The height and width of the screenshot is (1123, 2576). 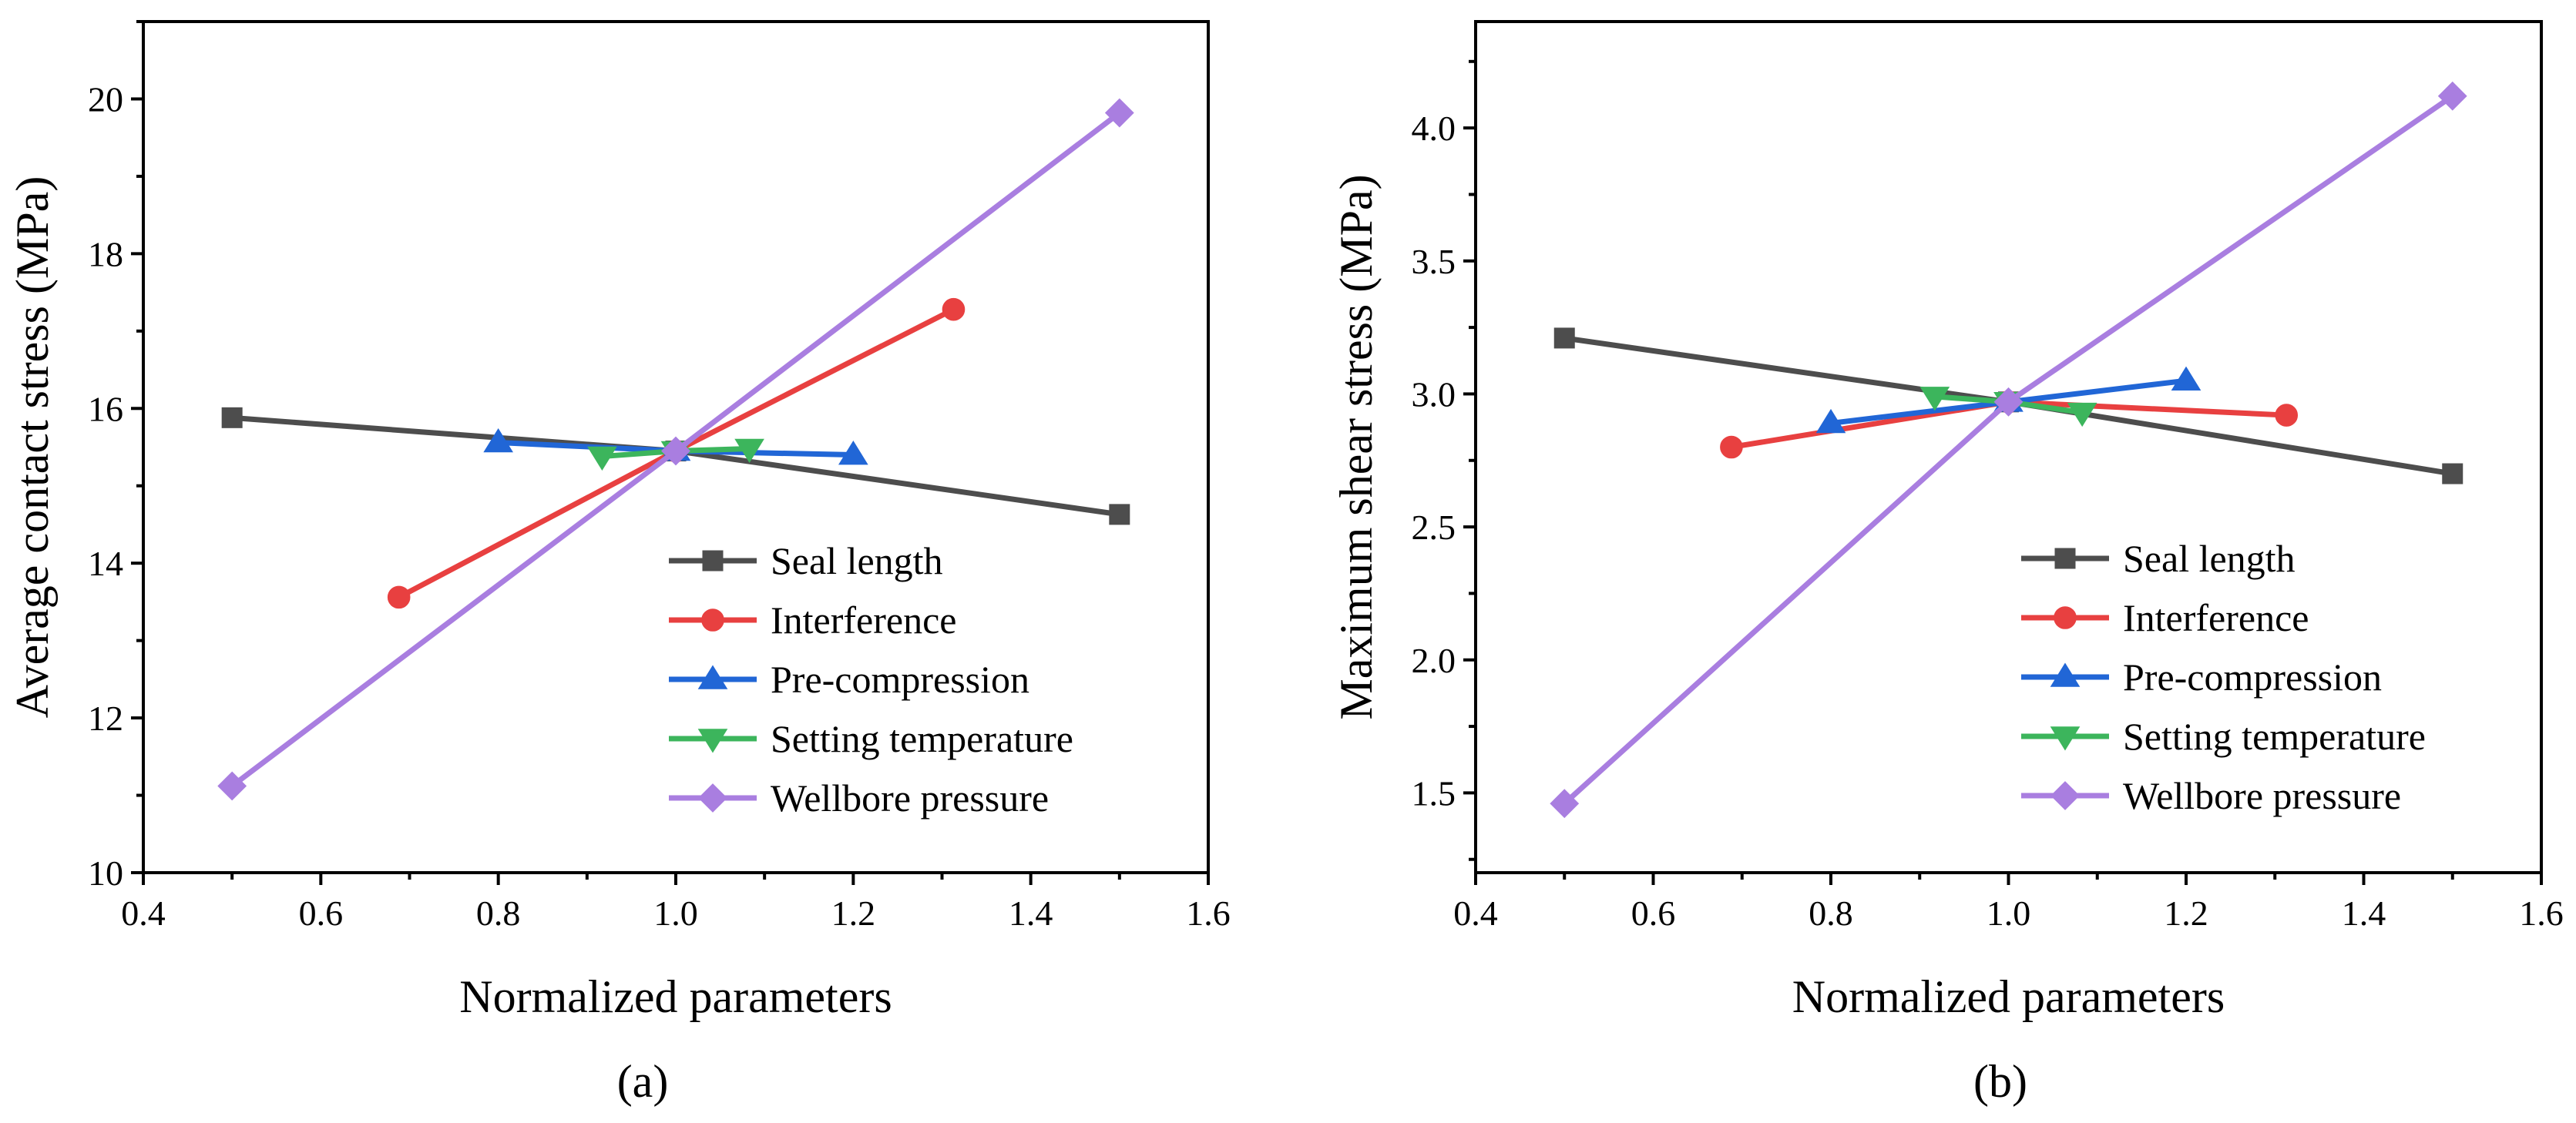 I want to click on panel-label: (b), so click(x=2000, y=1081).